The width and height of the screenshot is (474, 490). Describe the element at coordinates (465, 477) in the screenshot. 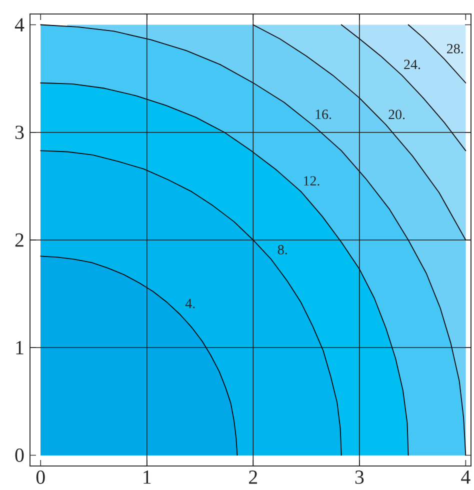

I see `x-tick-label: 4` at that location.